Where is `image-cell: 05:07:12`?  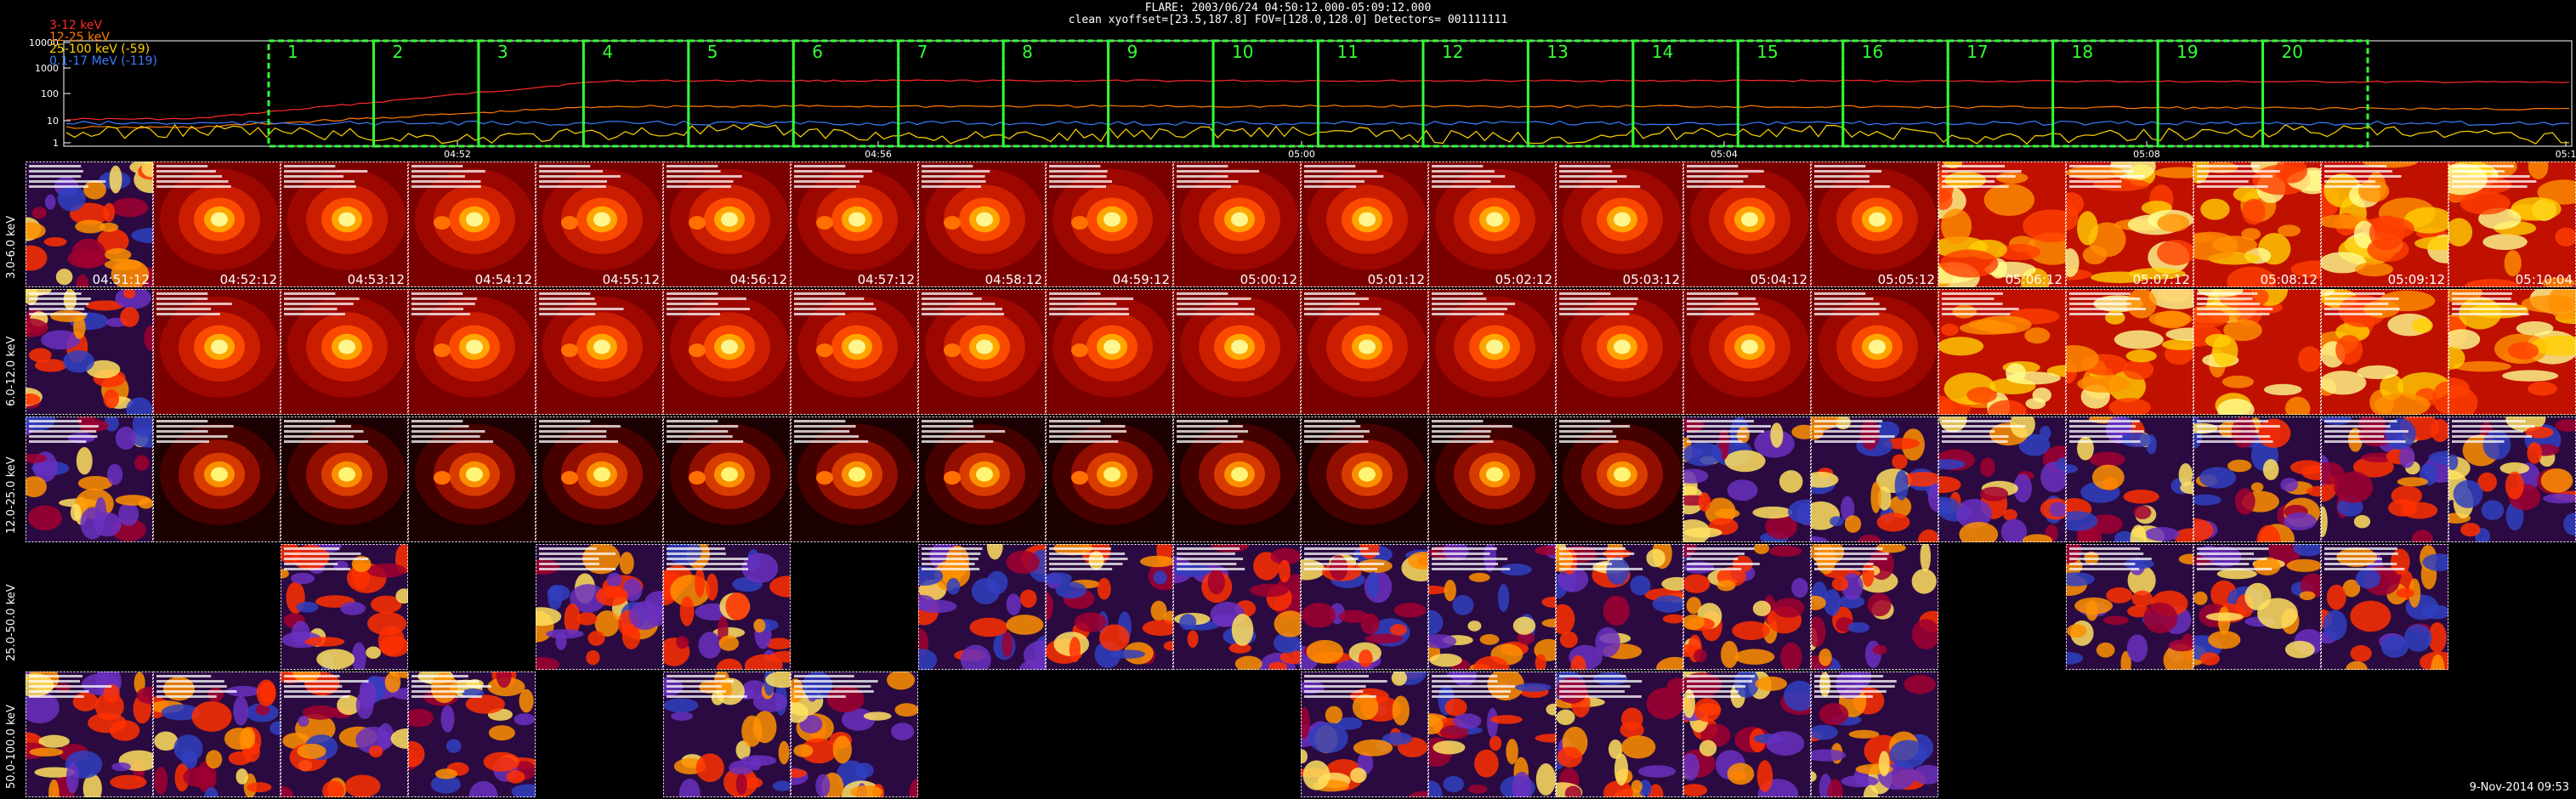
image-cell: 05:07:12 is located at coordinates (2129, 224).